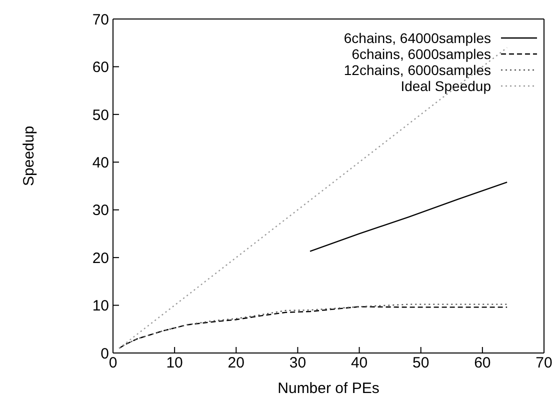 This screenshot has height=414, width=558. Describe the element at coordinates (482, 363) in the screenshot. I see `x-tick-label: 60` at that location.